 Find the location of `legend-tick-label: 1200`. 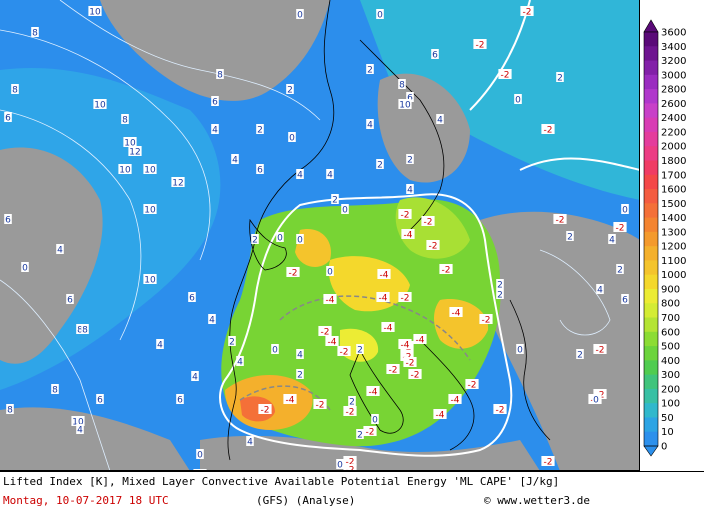

legend-tick-label: 1200 is located at coordinates (673, 247).